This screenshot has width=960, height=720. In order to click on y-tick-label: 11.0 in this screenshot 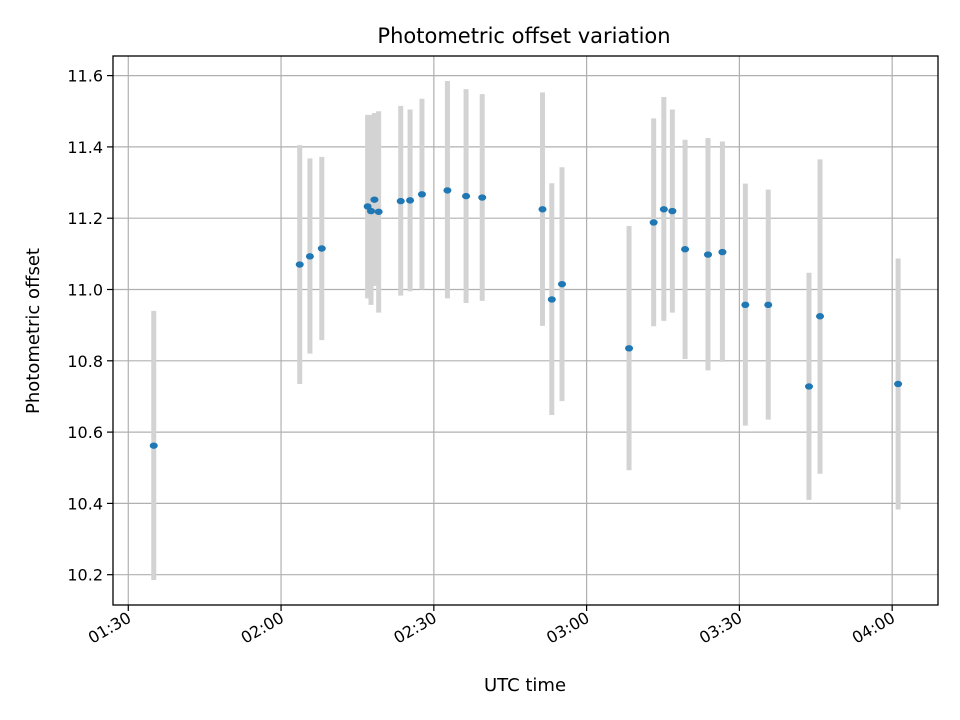, I will do `click(85, 290)`.